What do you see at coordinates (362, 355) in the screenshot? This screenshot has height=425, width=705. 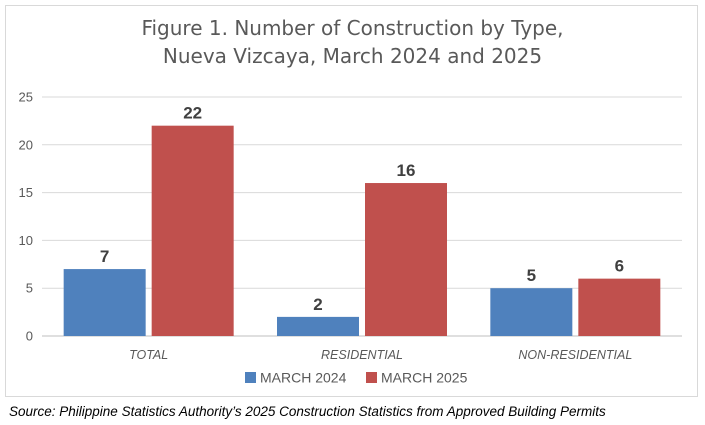 I see `x-tick-label: RESIDENTIAL` at bounding box center [362, 355].